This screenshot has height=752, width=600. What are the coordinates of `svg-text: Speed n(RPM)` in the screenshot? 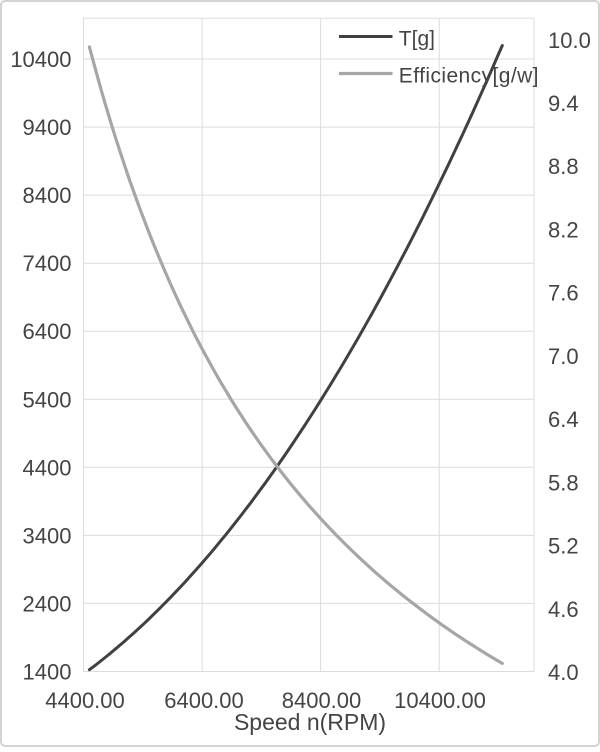 It's located at (310, 722).